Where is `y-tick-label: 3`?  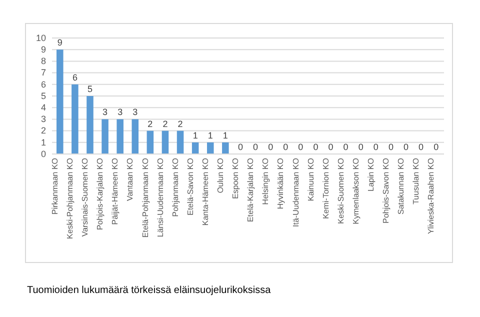
y-tick-label: 3 is located at coordinates (43, 119).